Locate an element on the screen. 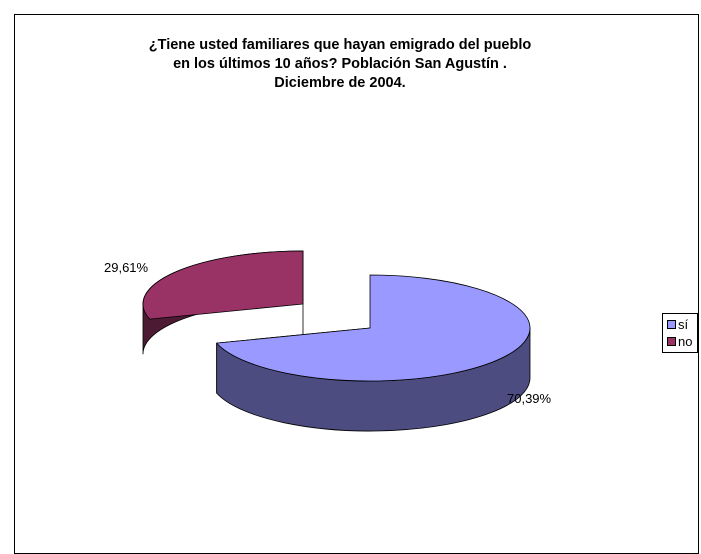 This screenshot has height=554, width=701. legend-swatch-no is located at coordinates (671, 341).